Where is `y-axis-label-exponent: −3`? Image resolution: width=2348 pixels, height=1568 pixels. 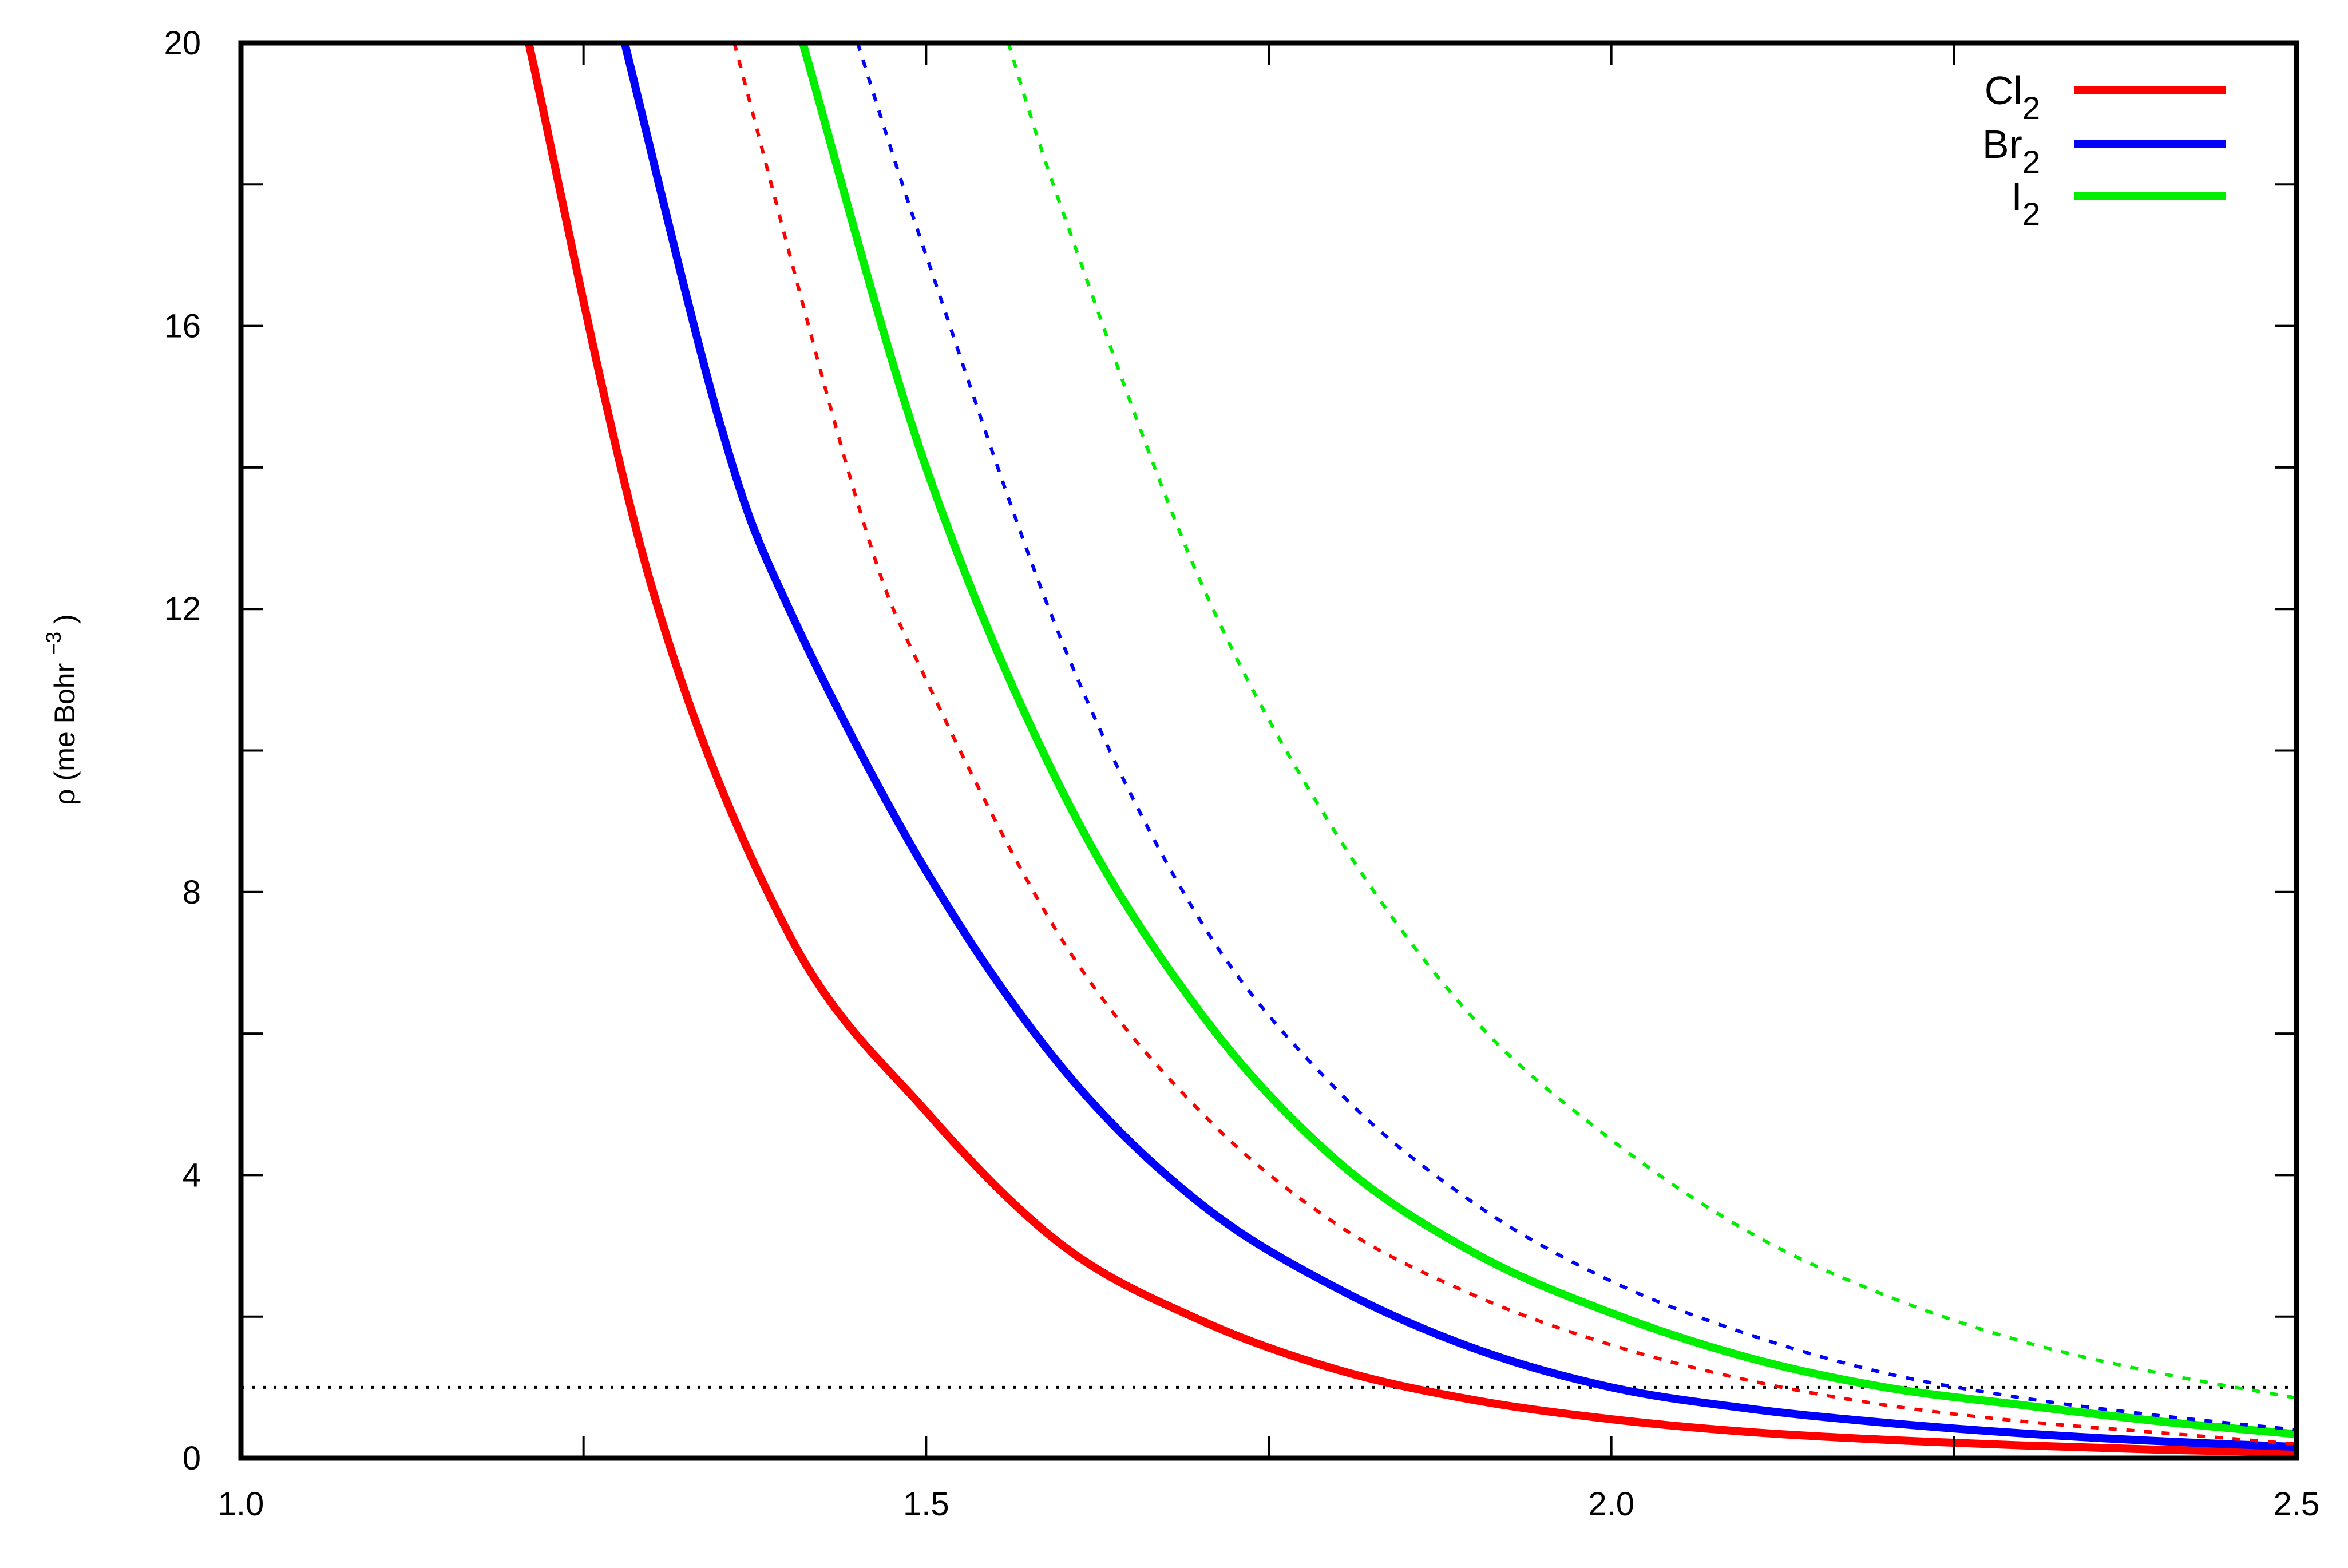
y-axis-label-exponent: −3 is located at coordinates (53, 643).